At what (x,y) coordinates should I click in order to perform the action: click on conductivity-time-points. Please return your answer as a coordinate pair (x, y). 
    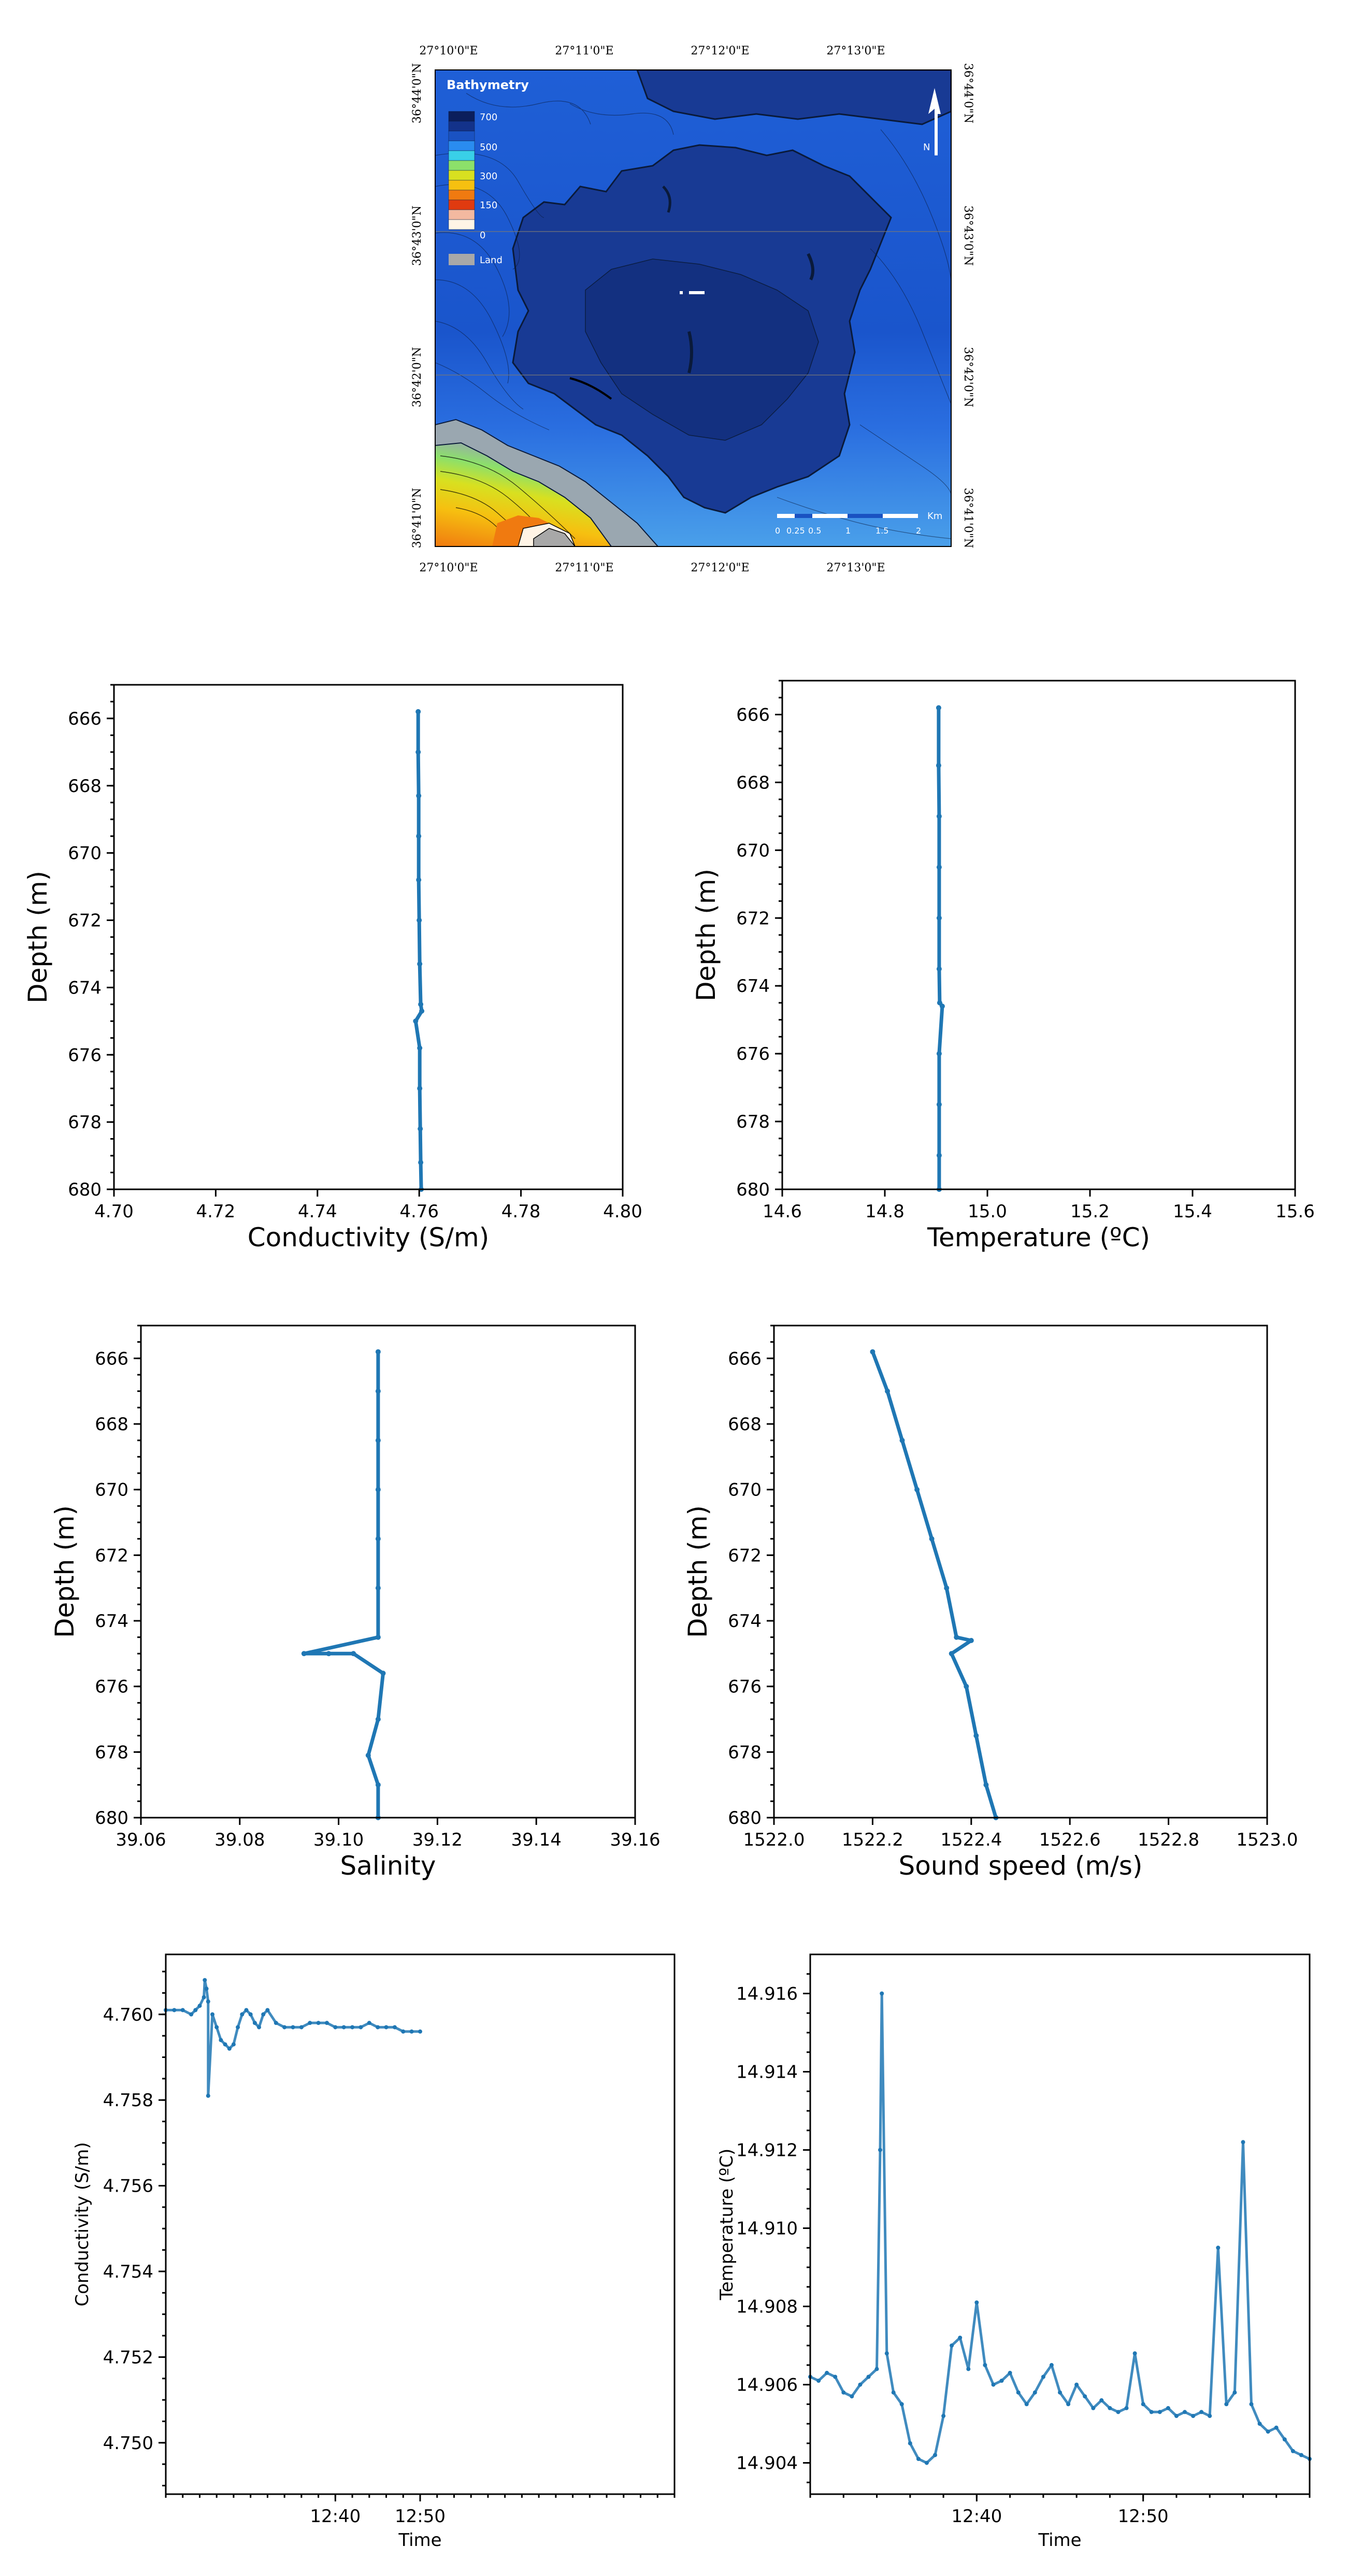
    Looking at the image, I should click on (293, 2038).